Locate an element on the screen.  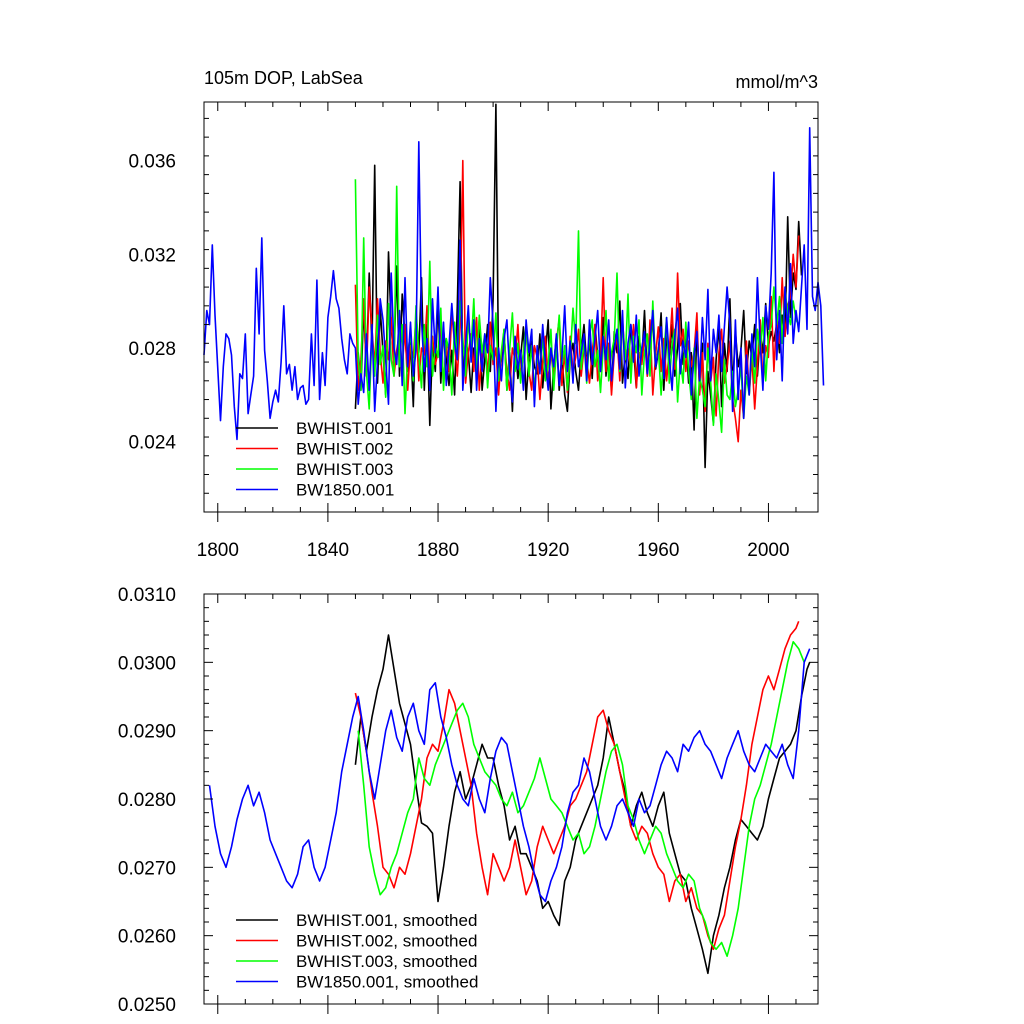
bottom-legend-label-bw1850-001-smoothed: BW1850.001, smoothed is located at coordinates (387, 982).